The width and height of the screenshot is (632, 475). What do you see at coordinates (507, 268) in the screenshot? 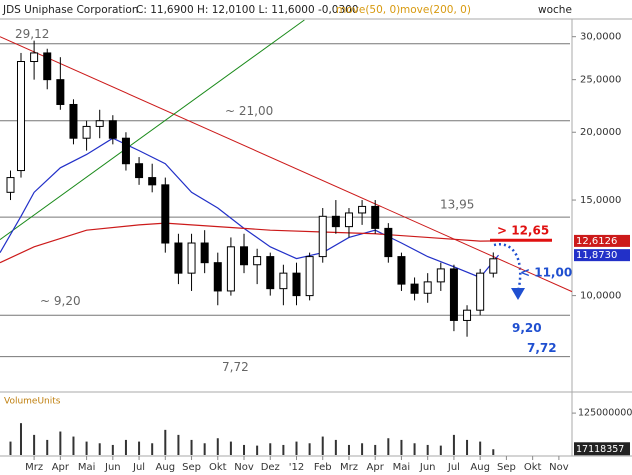
I see `forecast-arrow` at bounding box center [507, 268].